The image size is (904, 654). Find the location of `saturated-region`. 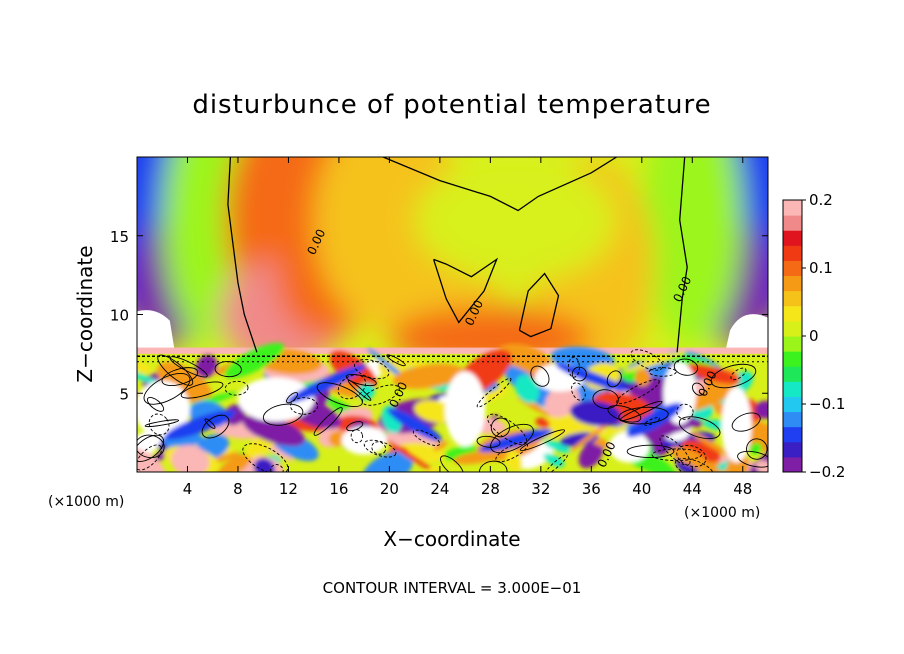

saturated-region is located at coordinates (746, 333).